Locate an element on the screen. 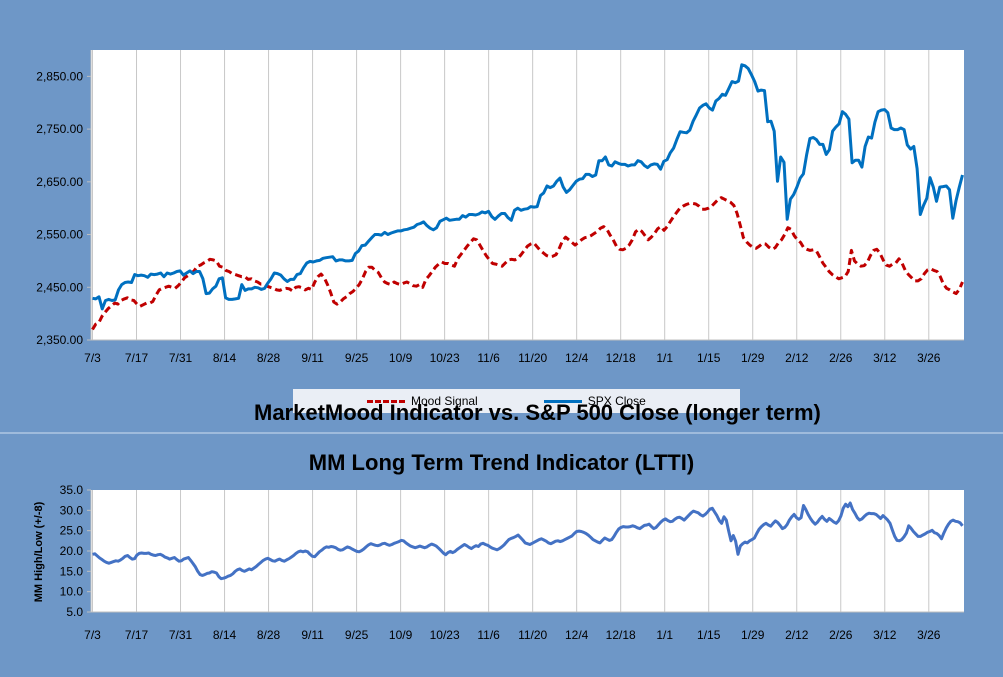 The width and height of the screenshot is (1003, 677). y-tick-label: 2,650.00 is located at coordinates (59, 182).